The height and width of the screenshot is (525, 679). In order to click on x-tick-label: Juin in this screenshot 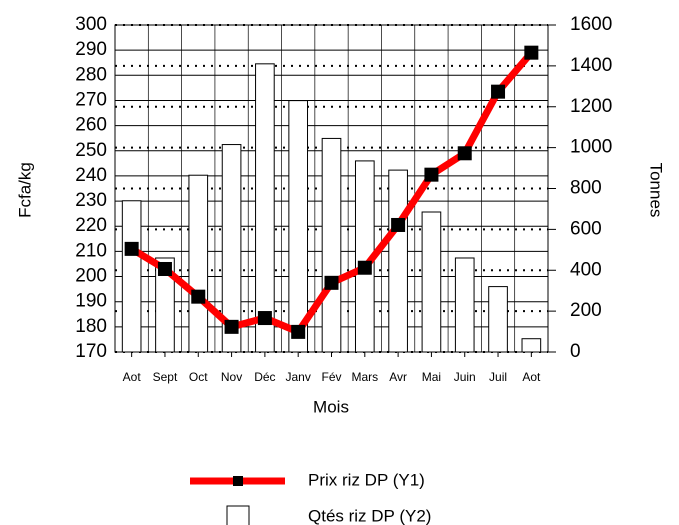, I will do `click(465, 377)`.